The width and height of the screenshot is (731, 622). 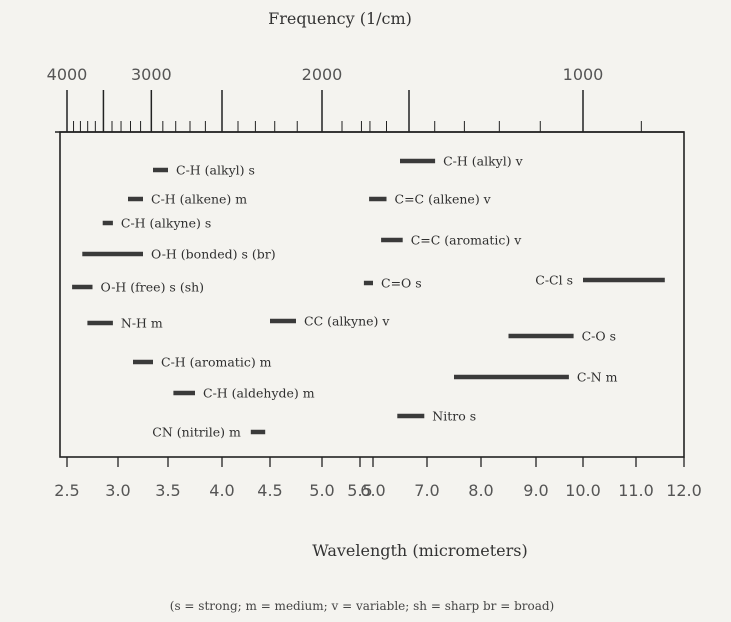 I want to click on band-label: C=C (alkene) v, so click(x=443, y=199).